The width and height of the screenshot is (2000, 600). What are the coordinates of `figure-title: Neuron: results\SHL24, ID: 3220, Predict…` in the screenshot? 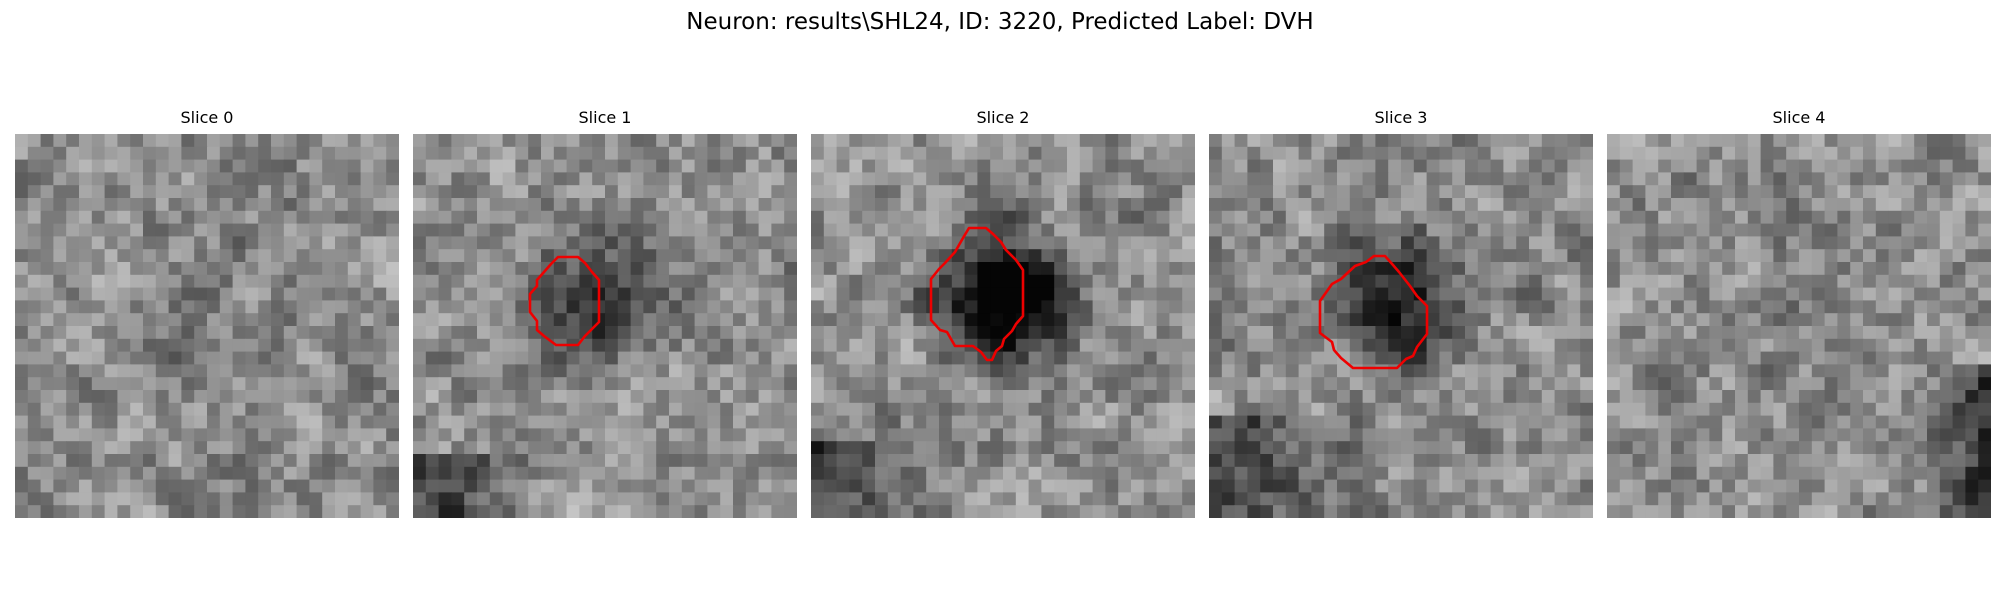 It's located at (1000, 22).